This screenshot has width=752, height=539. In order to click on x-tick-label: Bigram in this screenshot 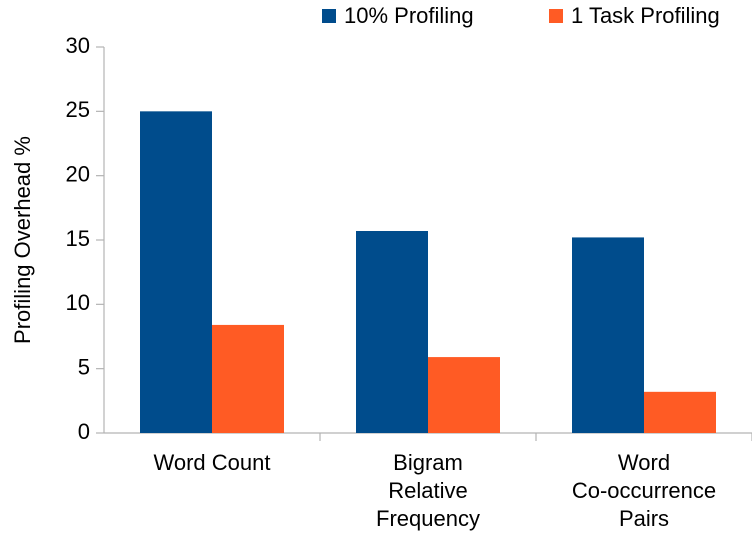, I will do `click(428, 462)`.